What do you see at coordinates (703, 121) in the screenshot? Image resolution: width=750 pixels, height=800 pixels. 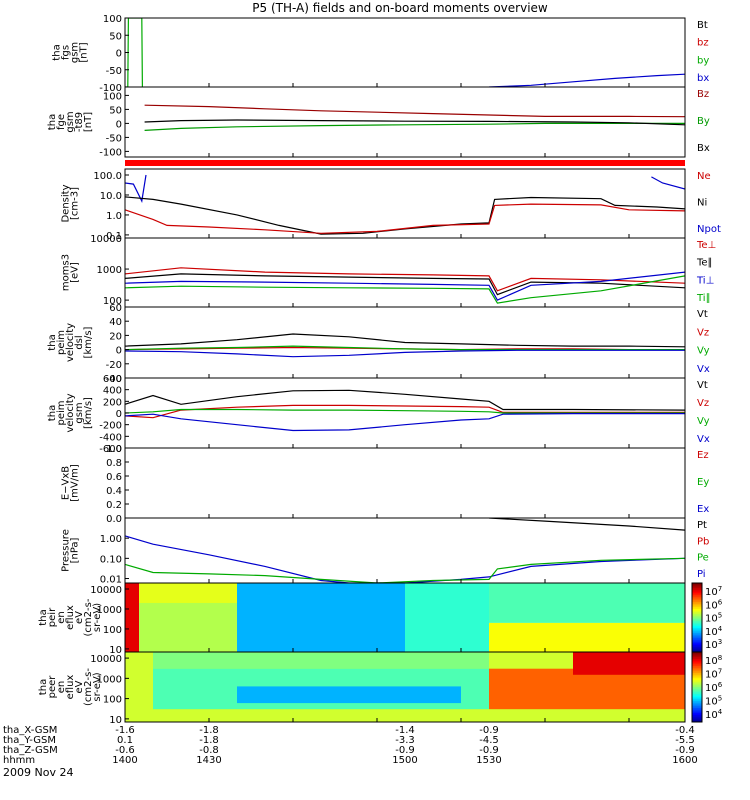 I see `legend-entry: By` at bounding box center [703, 121].